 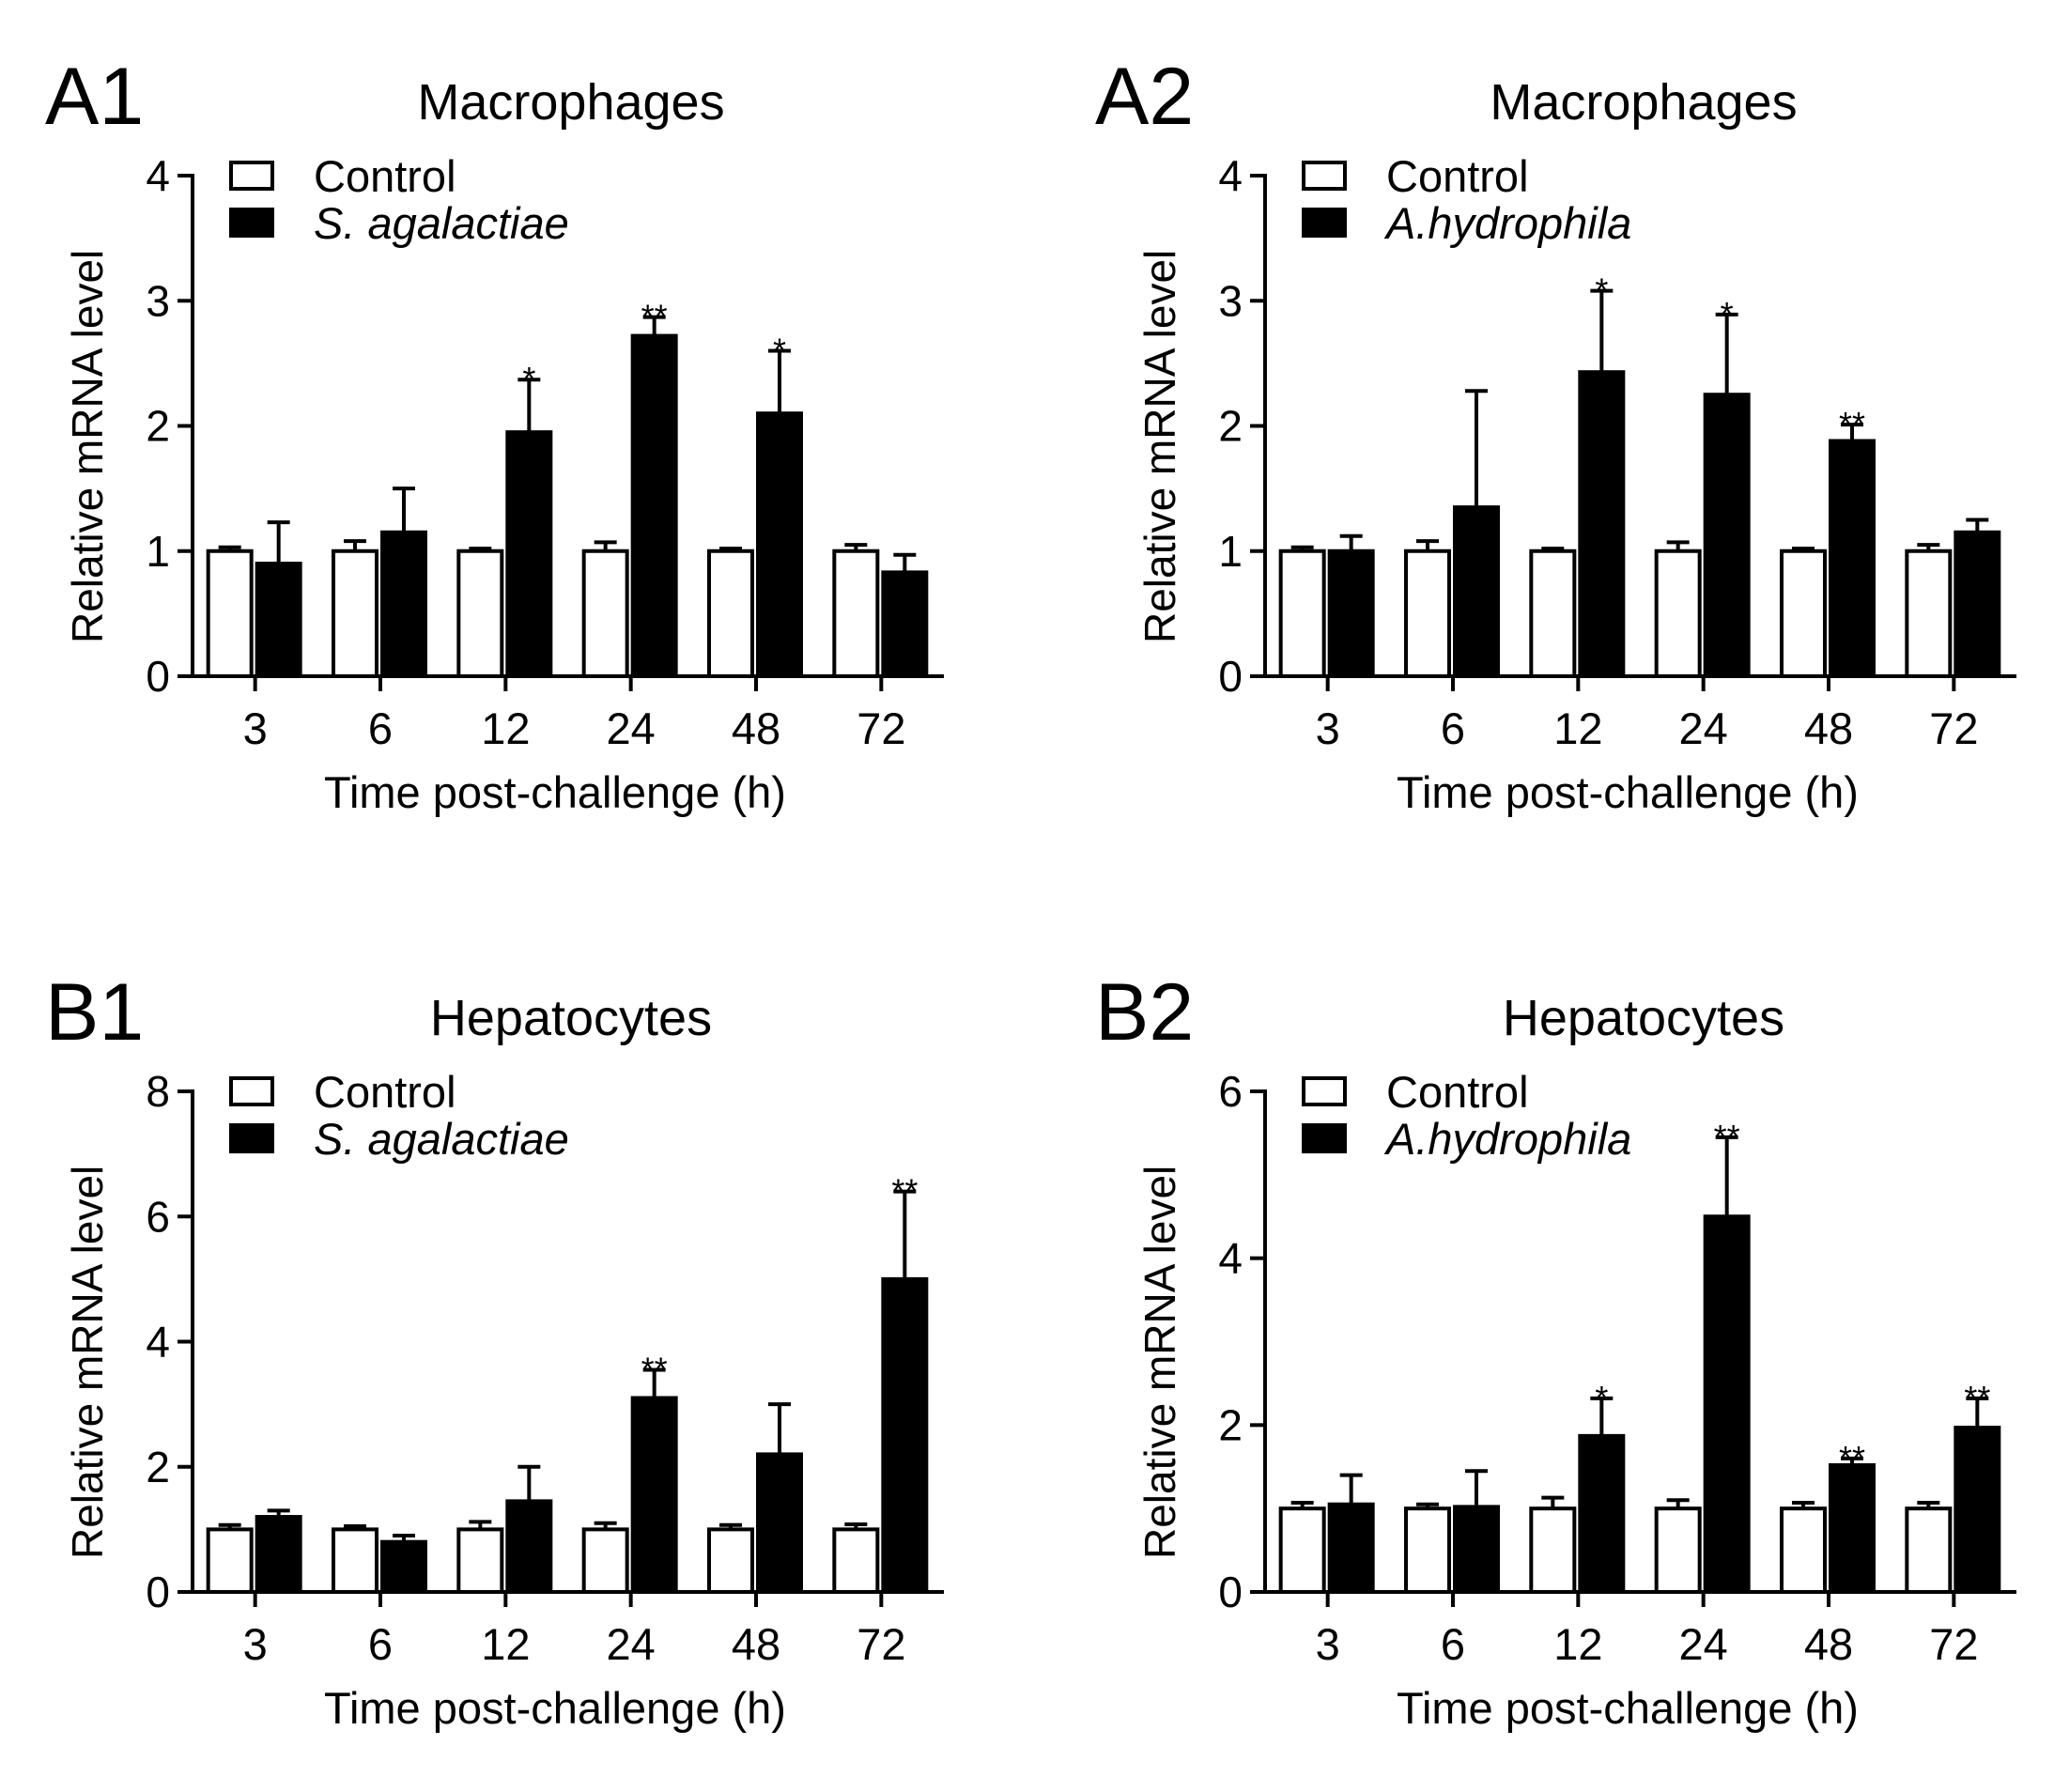 What do you see at coordinates (158, 551) in the screenshot?
I see `y-tick-label: 1` at bounding box center [158, 551].